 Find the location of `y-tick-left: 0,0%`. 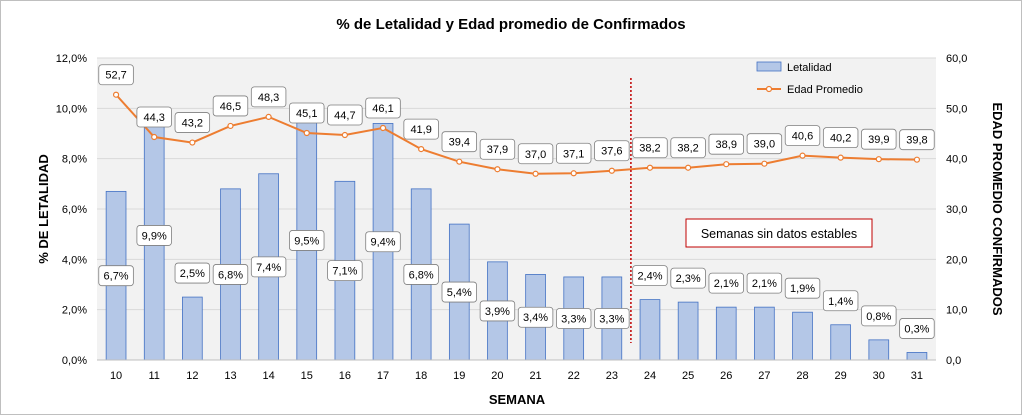

y-tick-left: 0,0% is located at coordinates (74, 361).